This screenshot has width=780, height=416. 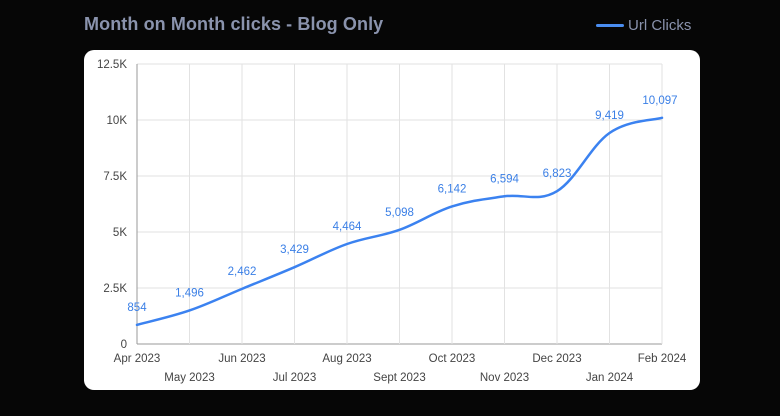 What do you see at coordinates (124, 345) in the screenshot?
I see `y-tick-label: 0` at bounding box center [124, 345].